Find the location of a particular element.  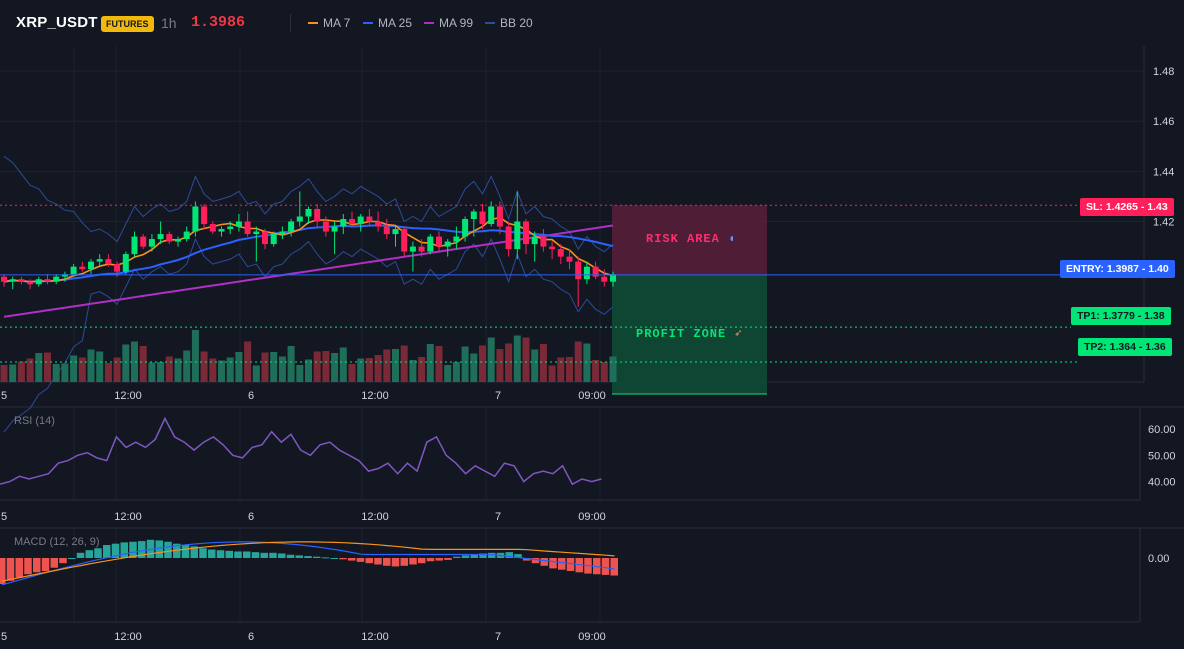

legend-ma25: MA 25 is located at coordinates (387, 23).